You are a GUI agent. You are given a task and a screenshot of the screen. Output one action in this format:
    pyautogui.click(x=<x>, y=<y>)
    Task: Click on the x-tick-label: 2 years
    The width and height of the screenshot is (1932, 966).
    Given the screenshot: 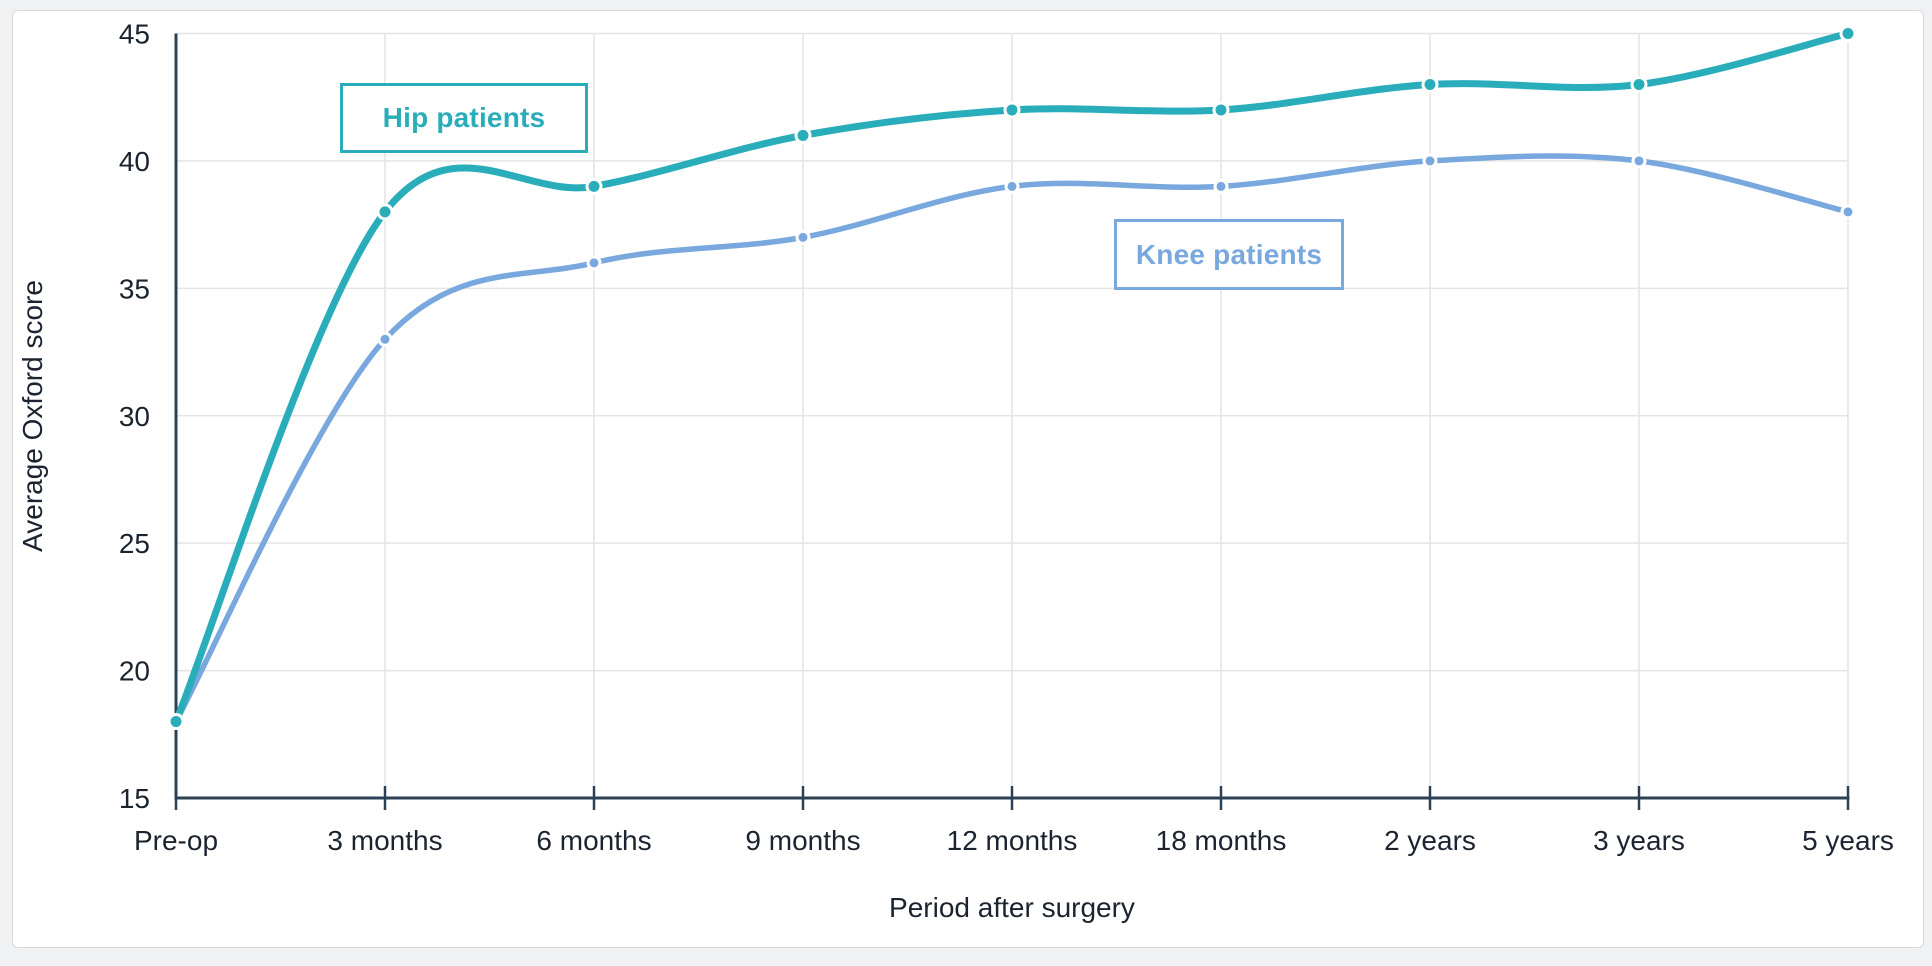 What is the action you would take?
    pyautogui.click(x=1430, y=840)
    